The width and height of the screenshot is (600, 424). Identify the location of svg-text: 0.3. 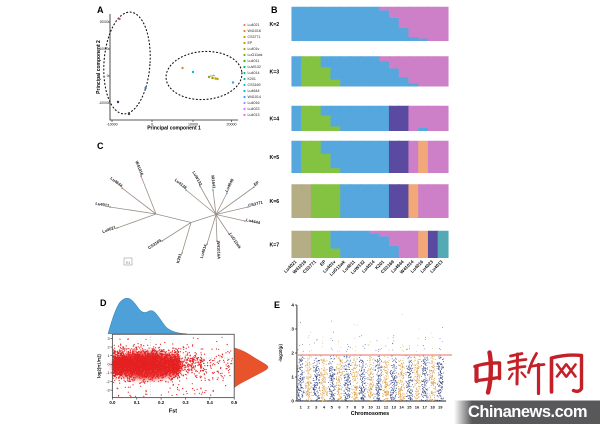
(185, 402).